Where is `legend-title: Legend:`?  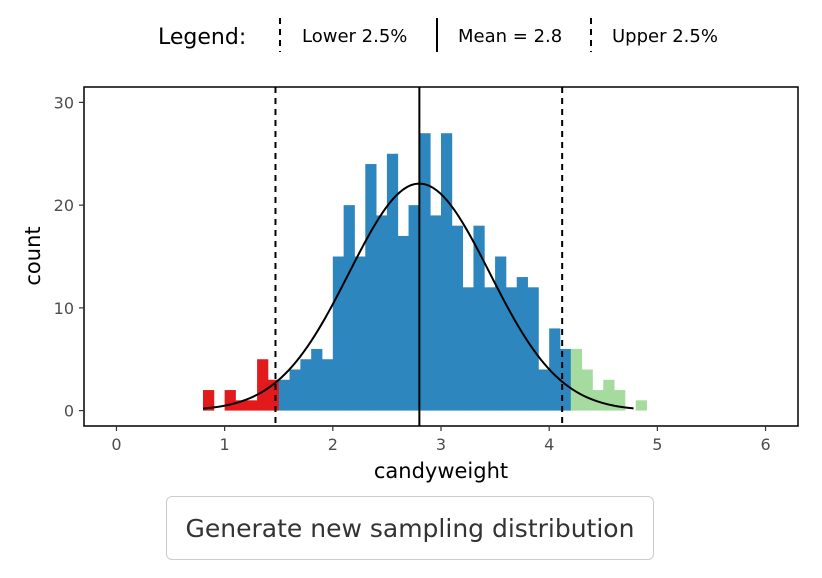
legend-title: Legend: is located at coordinates (202, 37).